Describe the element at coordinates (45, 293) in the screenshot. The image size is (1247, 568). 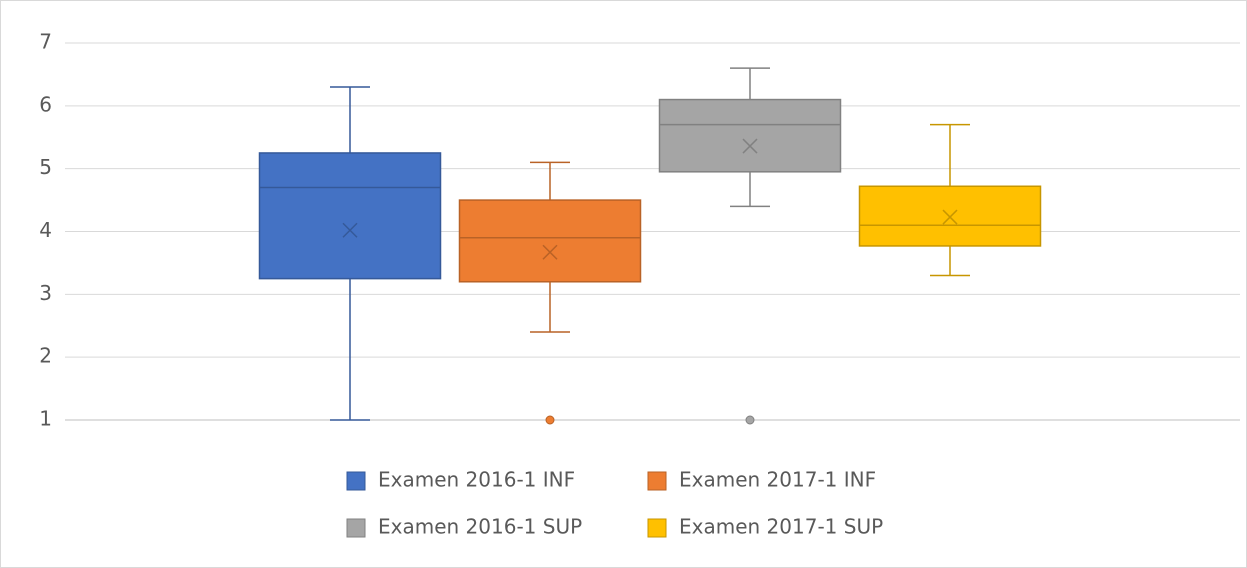
I see `y-tick-label: 3` at that location.